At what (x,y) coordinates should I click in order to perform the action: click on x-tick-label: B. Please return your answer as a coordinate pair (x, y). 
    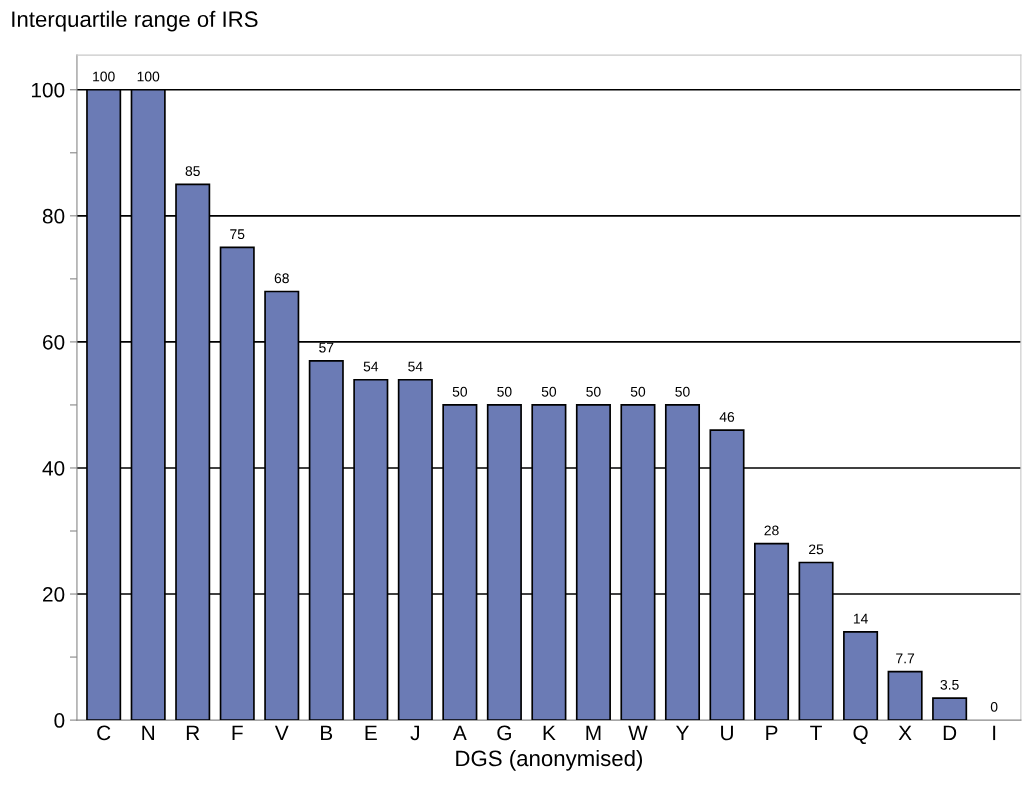
    Looking at the image, I should click on (327, 733).